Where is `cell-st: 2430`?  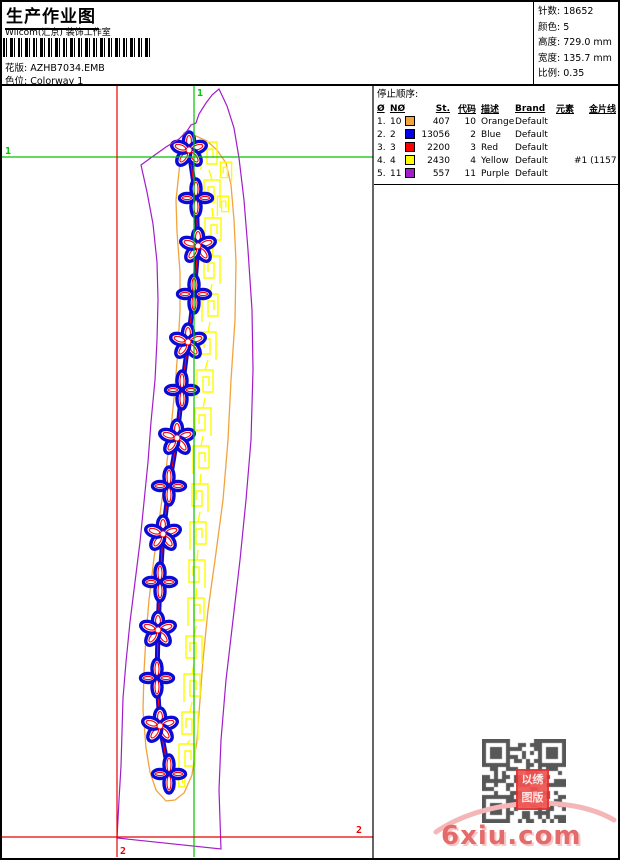 cell-st: 2430 is located at coordinates (438, 160).